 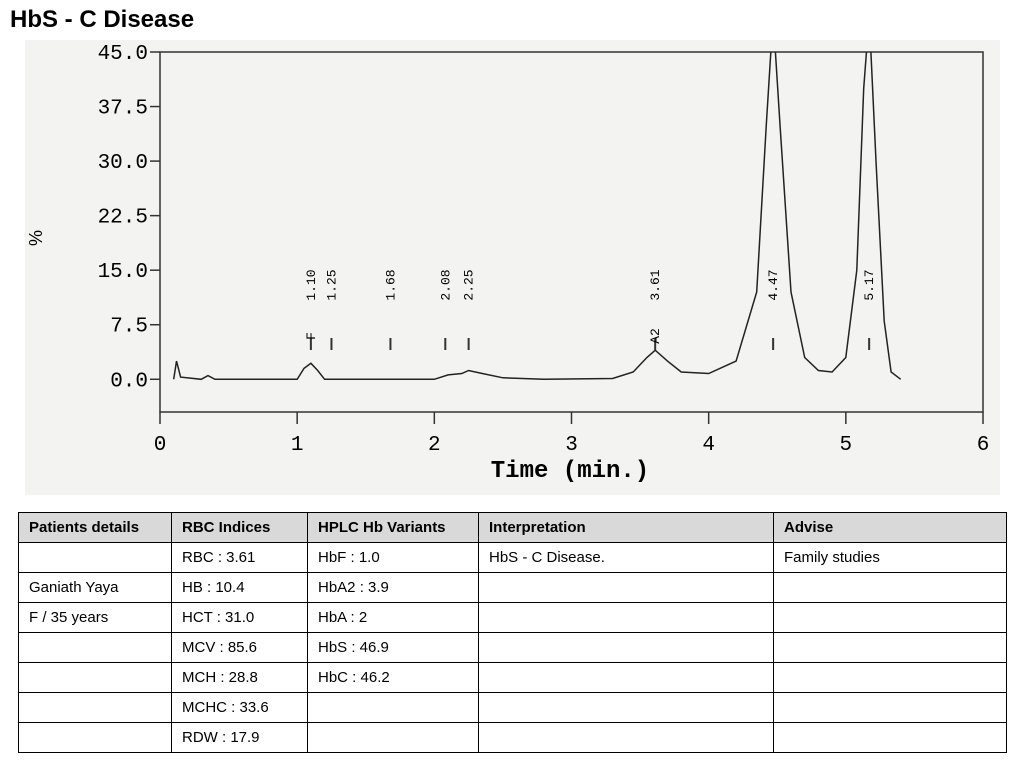 What do you see at coordinates (773, 284) in the screenshot?
I see `peak-time: 4.47` at bounding box center [773, 284].